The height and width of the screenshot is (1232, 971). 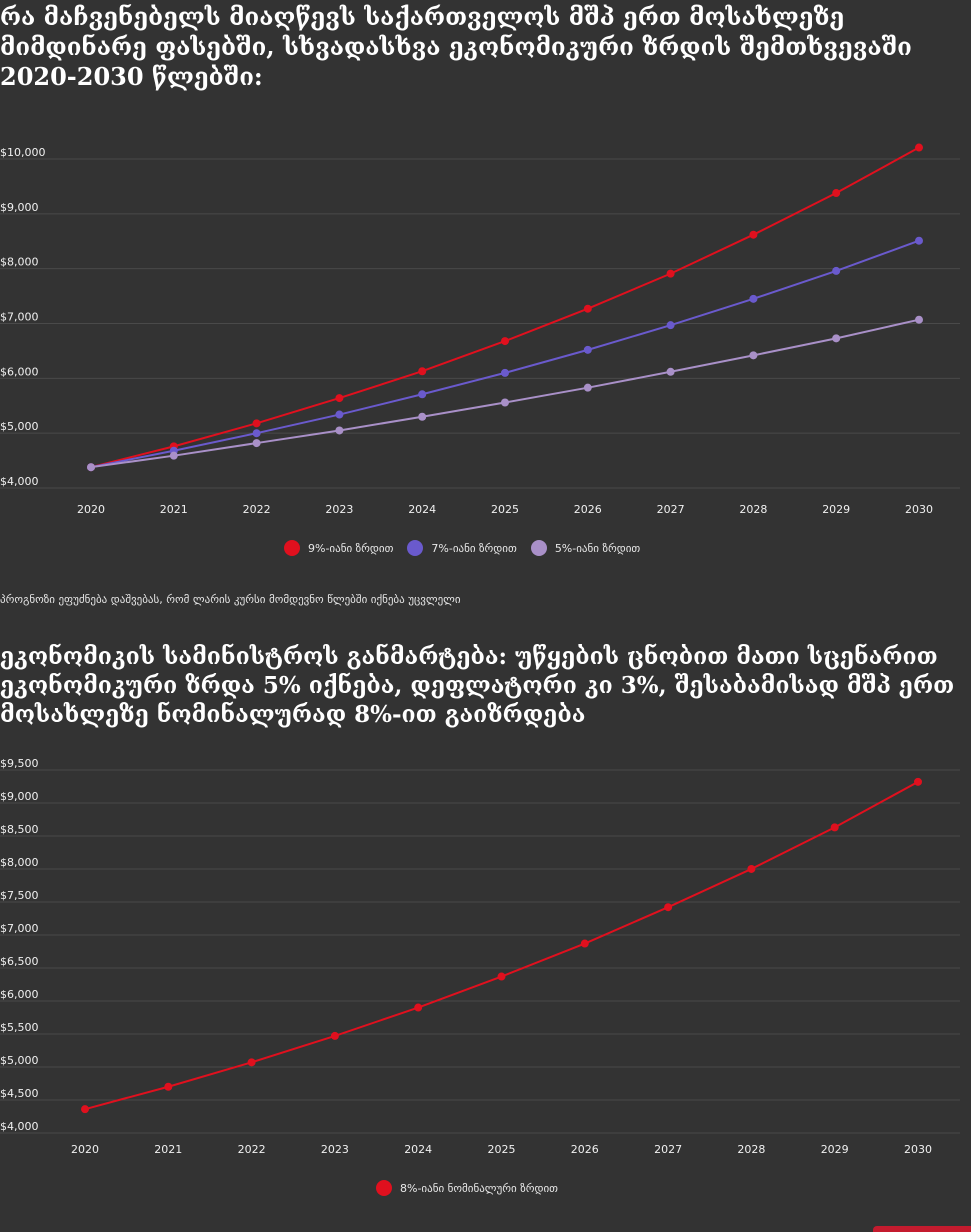 What do you see at coordinates (922, 1229) in the screenshot?
I see `corner-accent` at bounding box center [922, 1229].